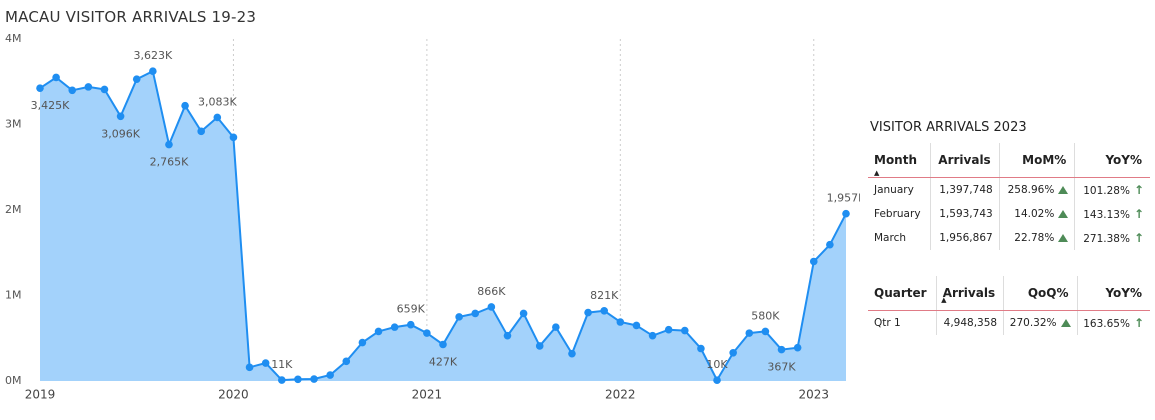  What do you see at coordinates (964, 189) in the screenshot?
I see `table-cell: 1,397,748` at bounding box center [964, 189].